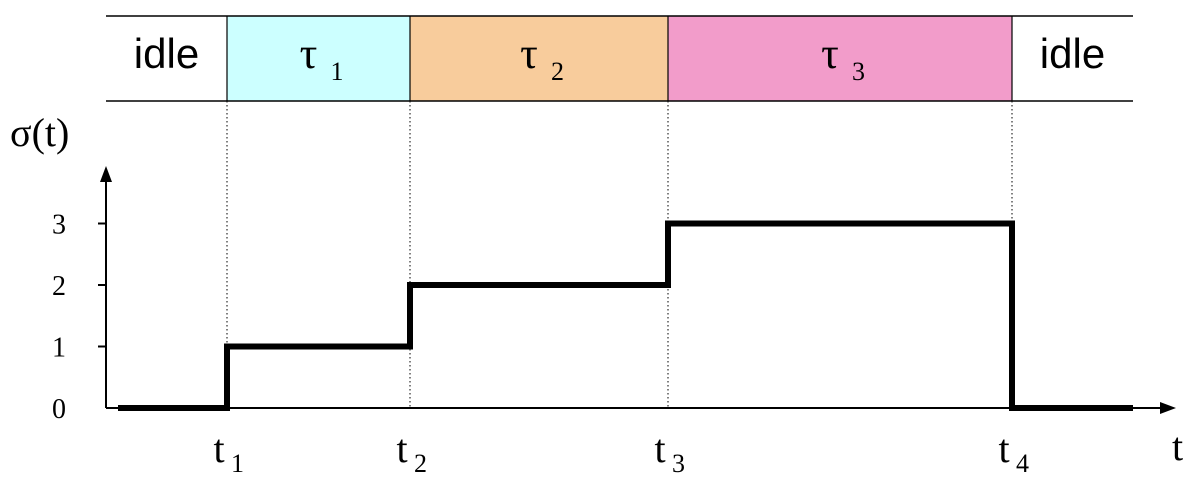 Image resolution: width=1198 pixels, height=482 pixels. What do you see at coordinates (337, 71) in the screenshot?
I see `interval-label-sub: 1` at bounding box center [337, 71].